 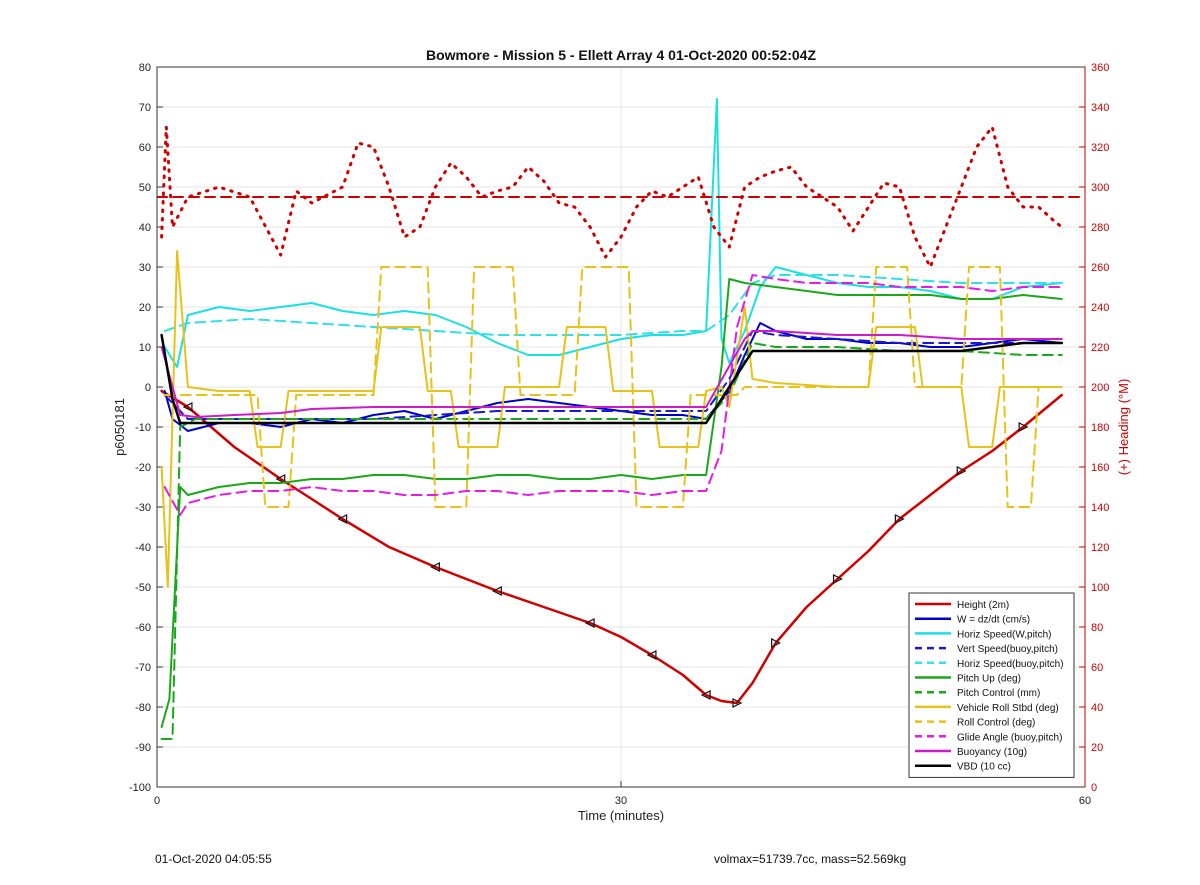 I want to click on y-tick-label: 20, so click(x=145, y=308).